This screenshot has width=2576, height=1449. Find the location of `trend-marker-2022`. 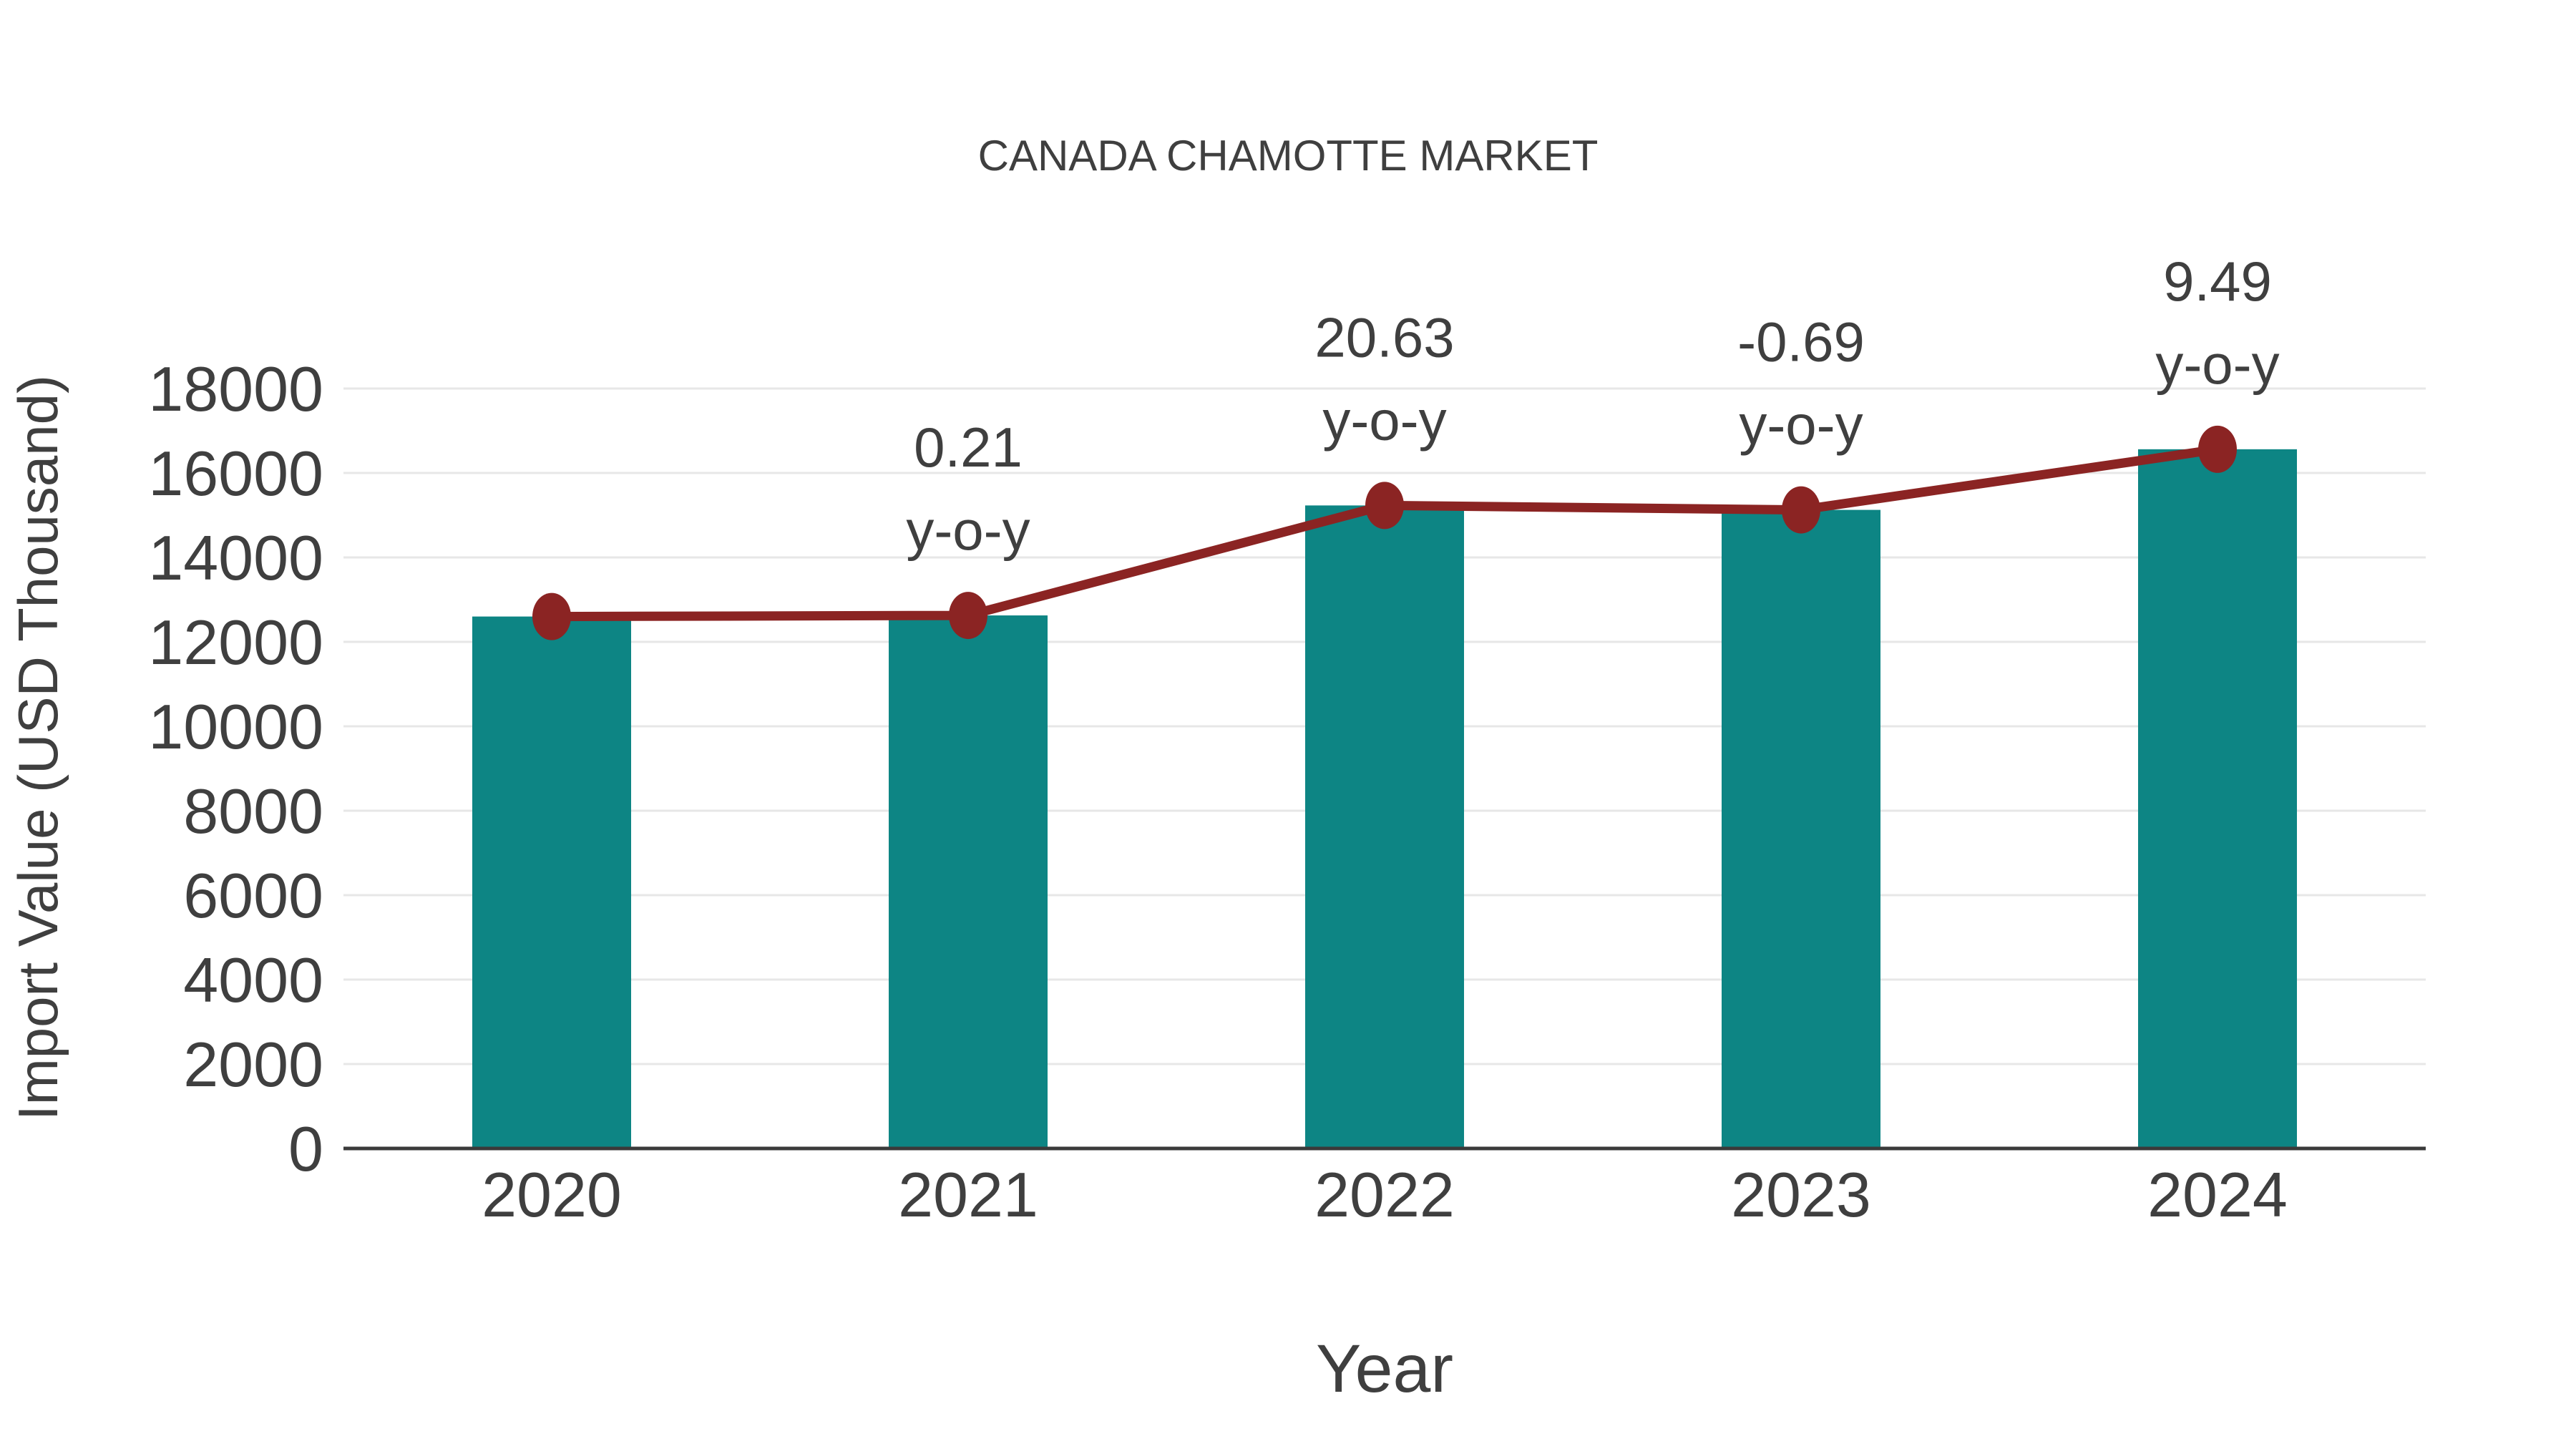

trend-marker-2022 is located at coordinates (1384, 506).